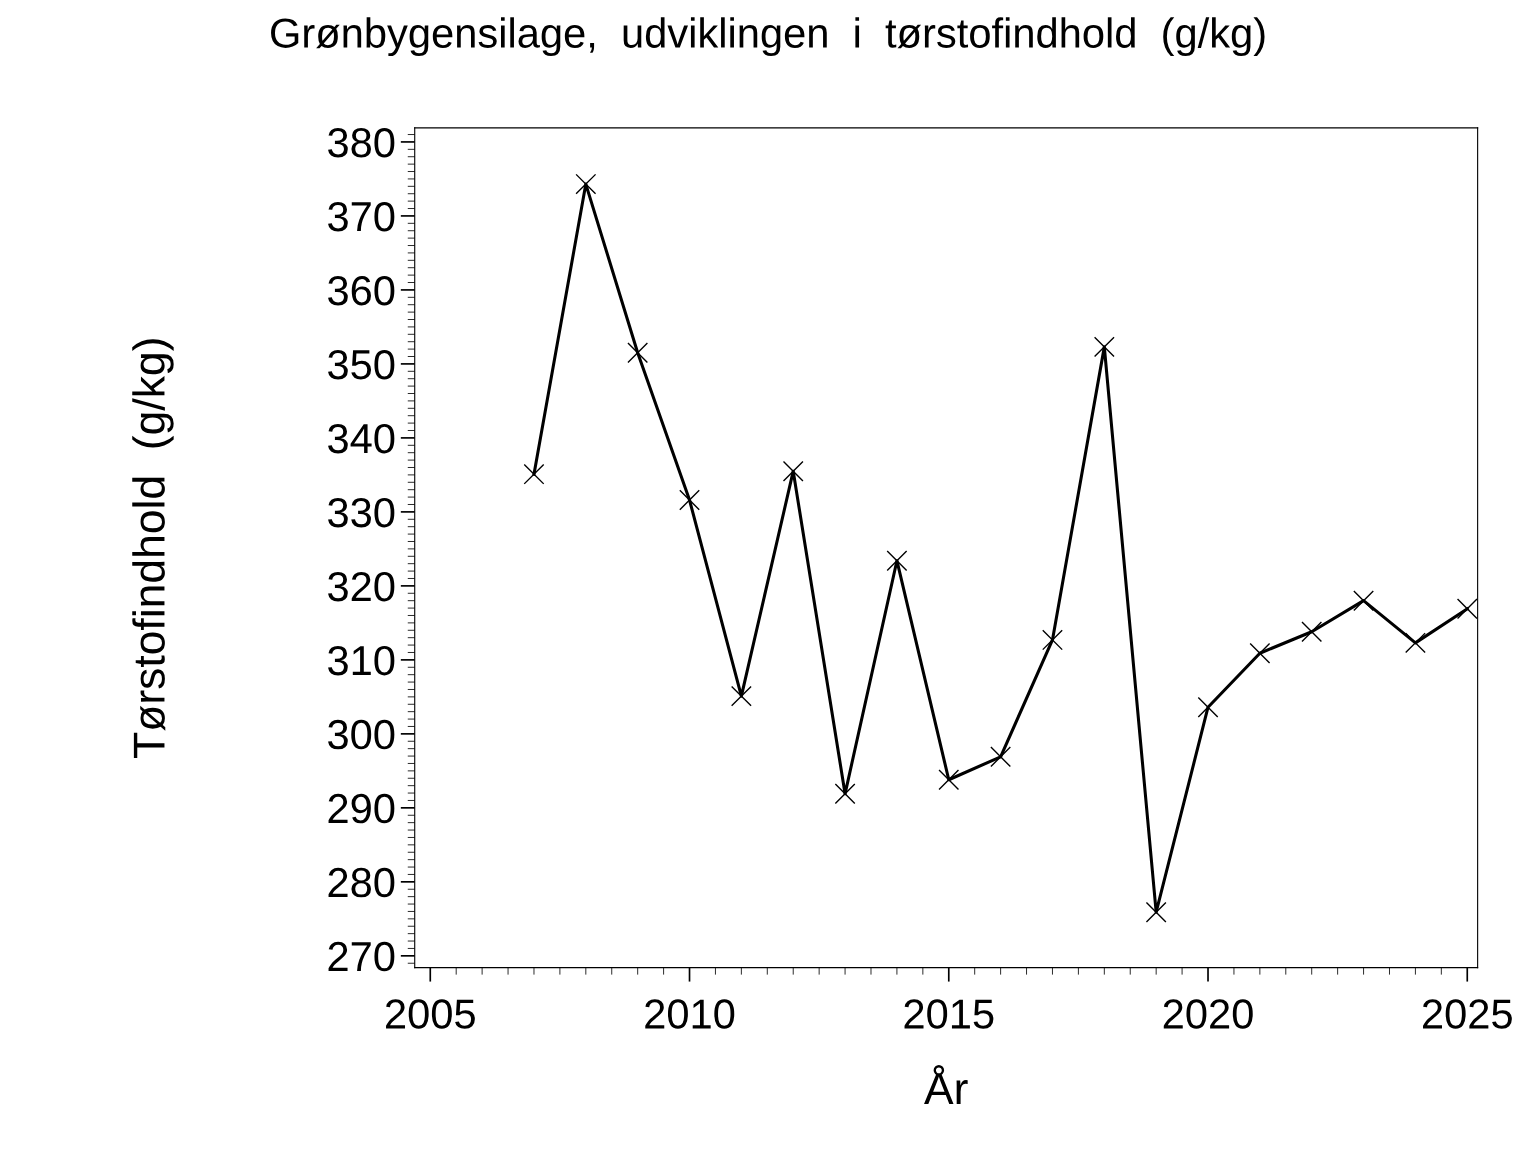 This screenshot has width=1536, height=1152. I want to click on y-tick-label: 300, so click(361, 734).